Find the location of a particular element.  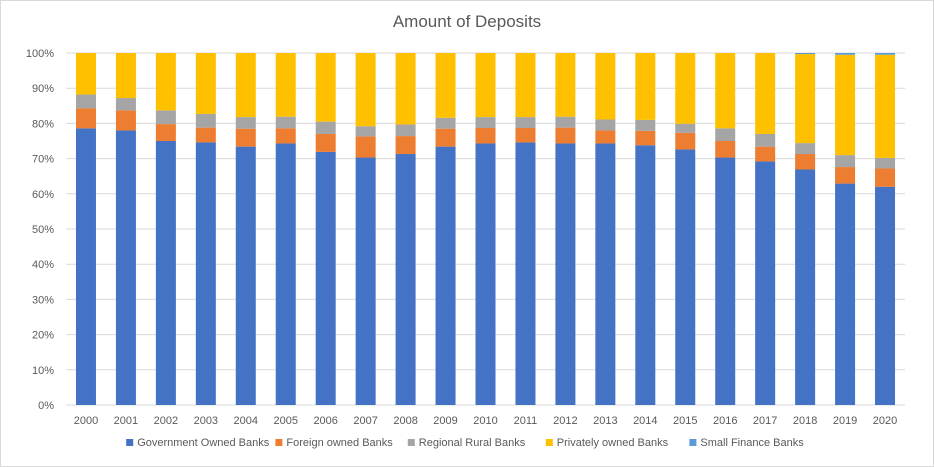

y-tick-label: 20% is located at coordinates (43, 336).